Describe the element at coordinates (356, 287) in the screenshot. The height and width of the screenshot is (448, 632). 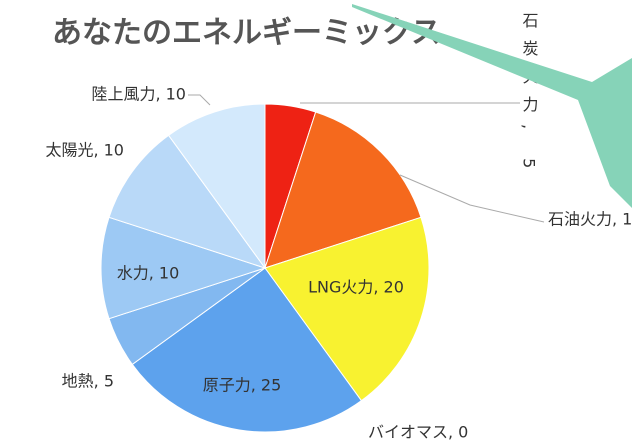
I see `data-label: LNG火力, 20` at that location.